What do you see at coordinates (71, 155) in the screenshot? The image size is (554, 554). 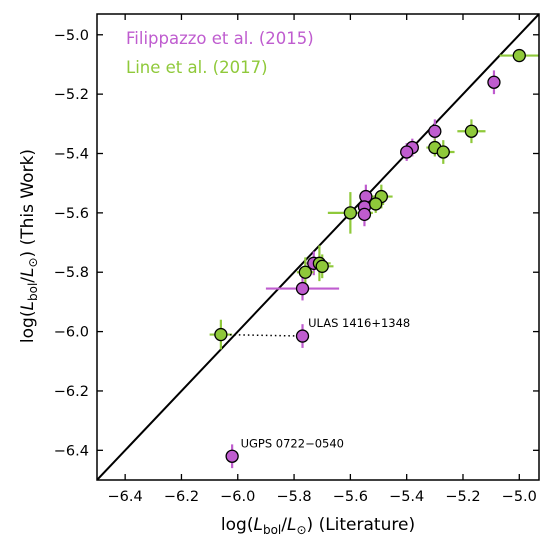 I see `y-tick-label-5: −5.4` at bounding box center [71, 155].